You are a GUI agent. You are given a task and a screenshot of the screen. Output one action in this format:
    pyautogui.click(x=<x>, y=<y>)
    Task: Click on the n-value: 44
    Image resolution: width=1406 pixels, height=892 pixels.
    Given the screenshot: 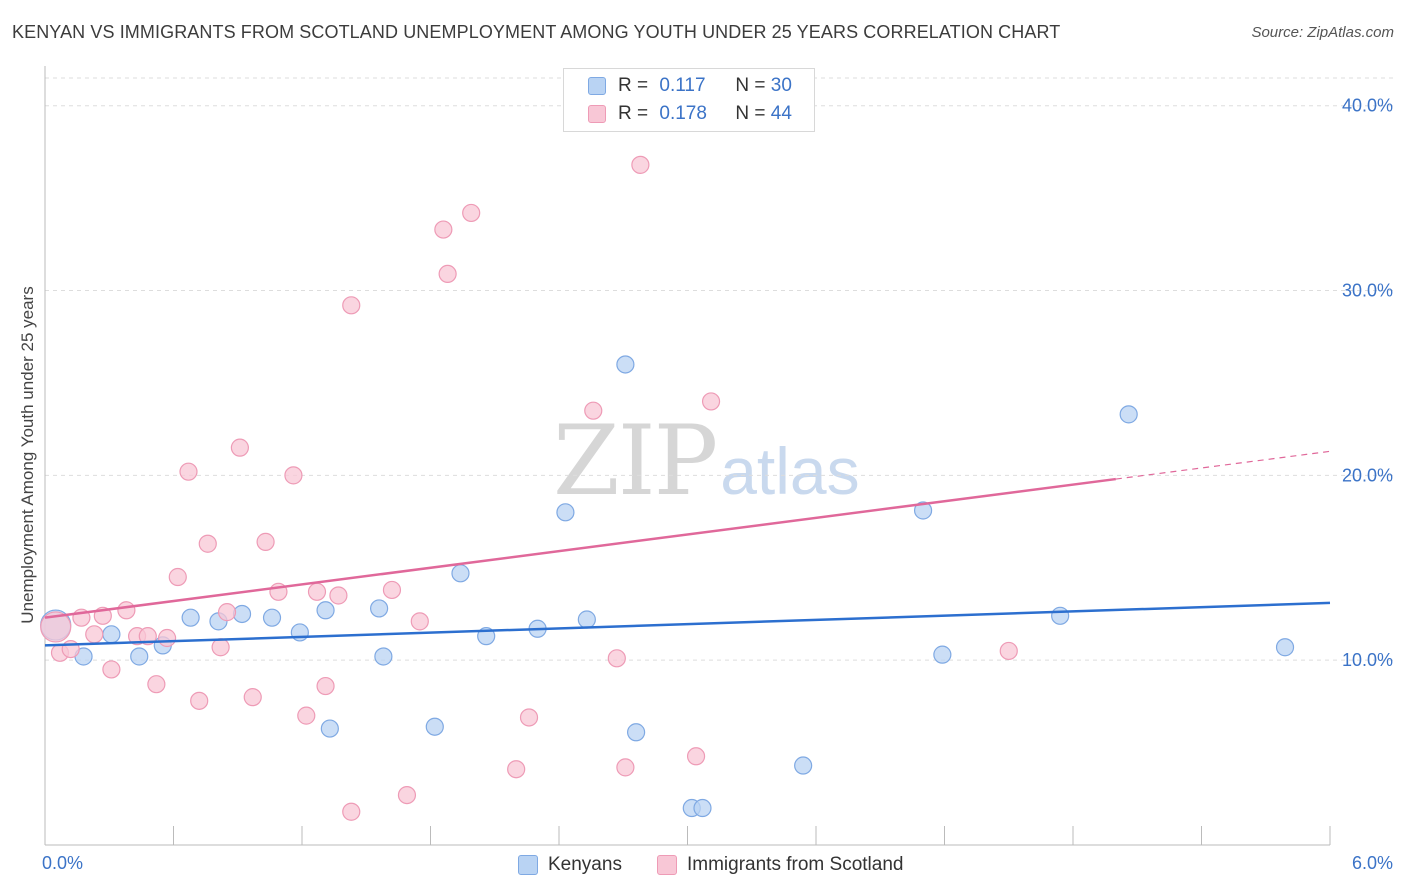 What is the action you would take?
    pyautogui.click(x=781, y=113)
    